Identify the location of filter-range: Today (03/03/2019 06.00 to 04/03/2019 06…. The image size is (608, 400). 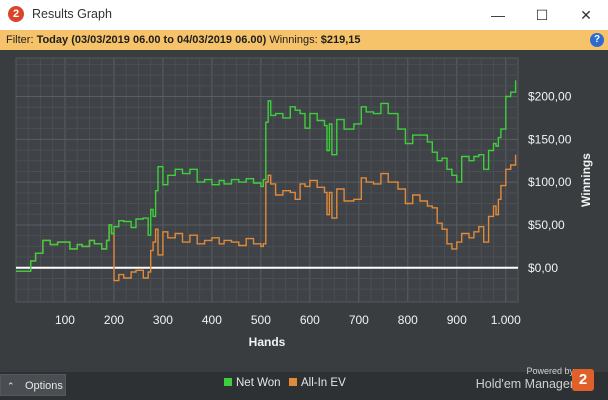
(151, 40).